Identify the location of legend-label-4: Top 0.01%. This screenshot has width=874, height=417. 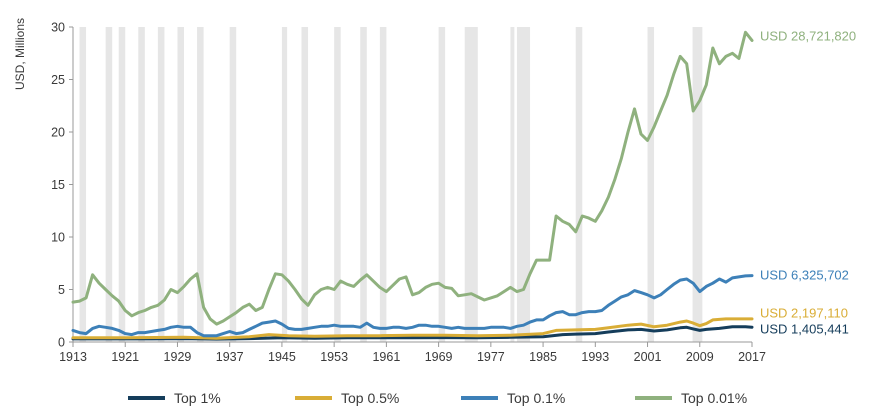
(714, 398).